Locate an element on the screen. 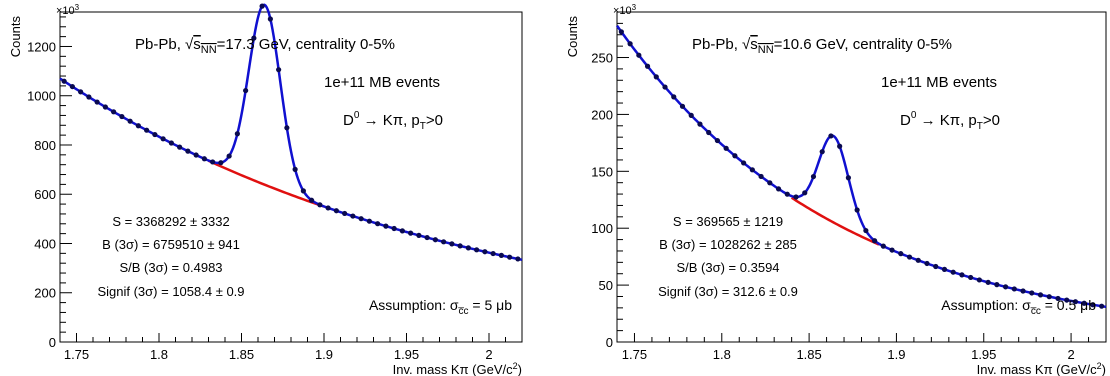 The width and height of the screenshot is (1110, 376). significance-label: Signif (3σ) = 312.6 ± 0.9 is located at coordinates (728, 291).